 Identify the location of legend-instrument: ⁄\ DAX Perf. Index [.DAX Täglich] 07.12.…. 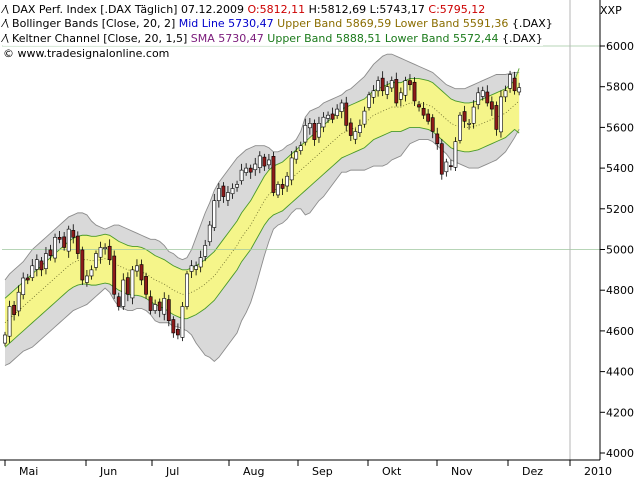
(244, 10).